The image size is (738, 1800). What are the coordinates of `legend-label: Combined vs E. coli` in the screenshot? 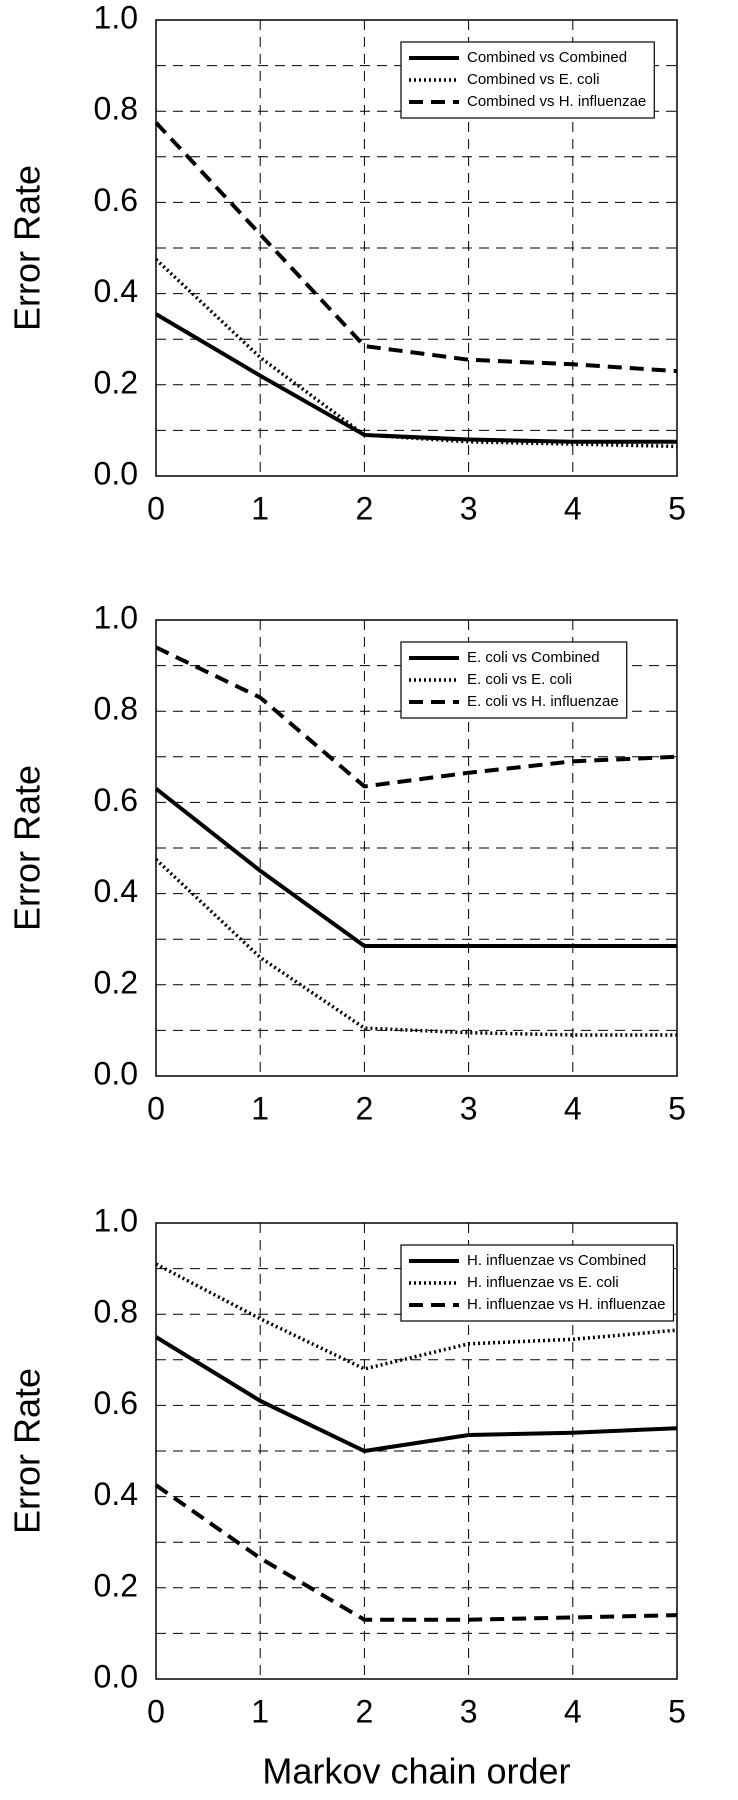 It's located at (533, 79).